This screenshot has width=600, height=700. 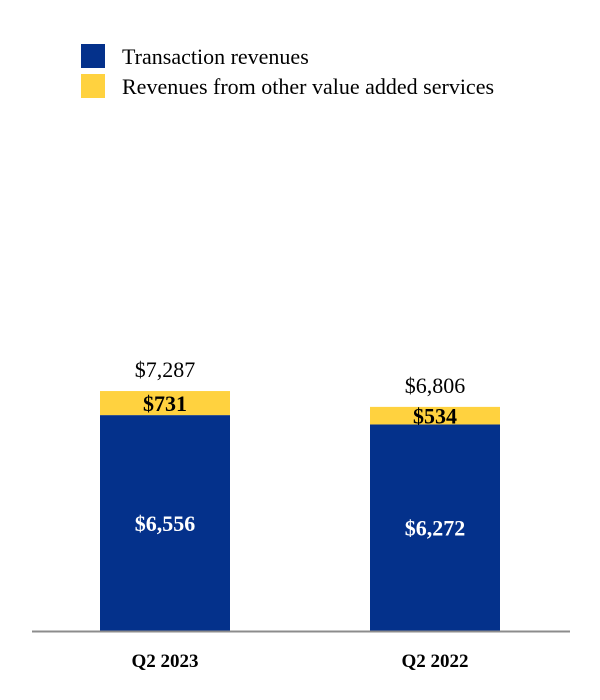 I want to click on x-tick-label-1: Q2 2022, so click(x=434, y=661).